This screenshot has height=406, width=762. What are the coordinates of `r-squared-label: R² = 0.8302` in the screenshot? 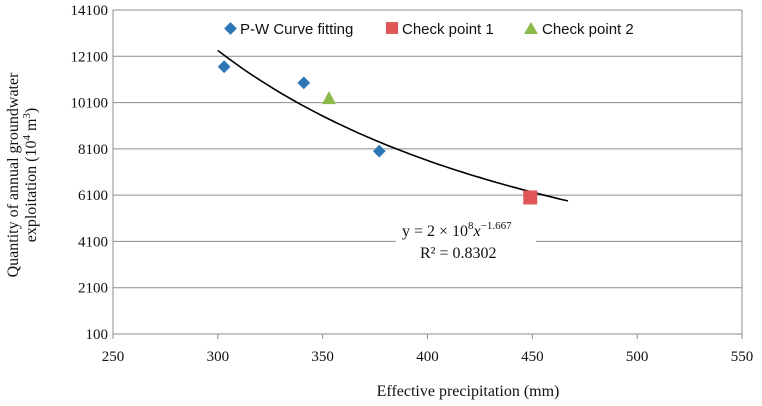 It's located at (458, 253).